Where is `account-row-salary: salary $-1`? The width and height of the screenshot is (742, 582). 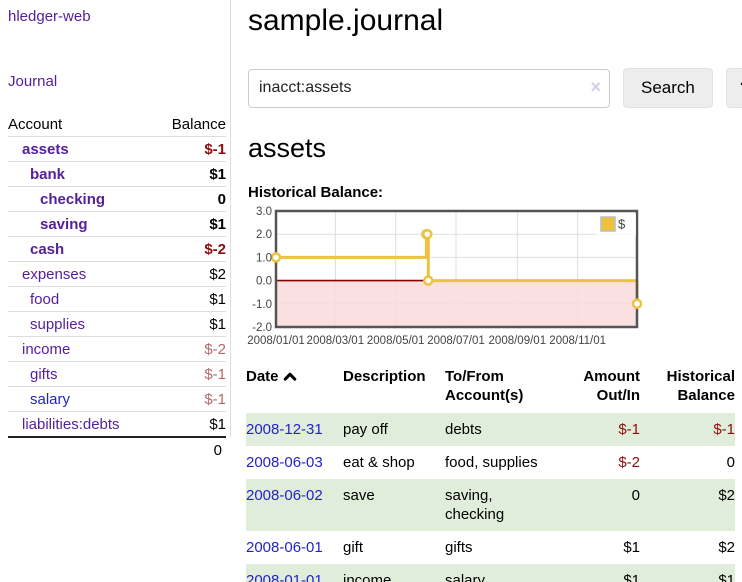 account-row-salary: salary $-1 is located at coordinates (117, 399).